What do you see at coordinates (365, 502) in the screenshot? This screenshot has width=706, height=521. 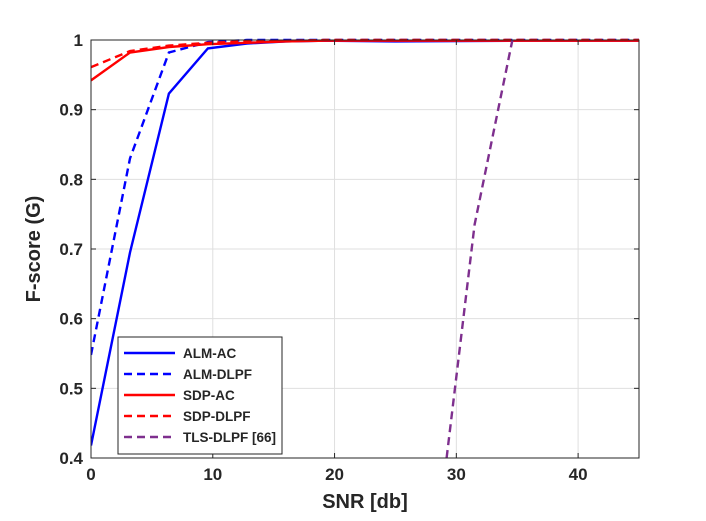 I see `x-axis-label: SNR [db]` at bounding box center [365, 502].